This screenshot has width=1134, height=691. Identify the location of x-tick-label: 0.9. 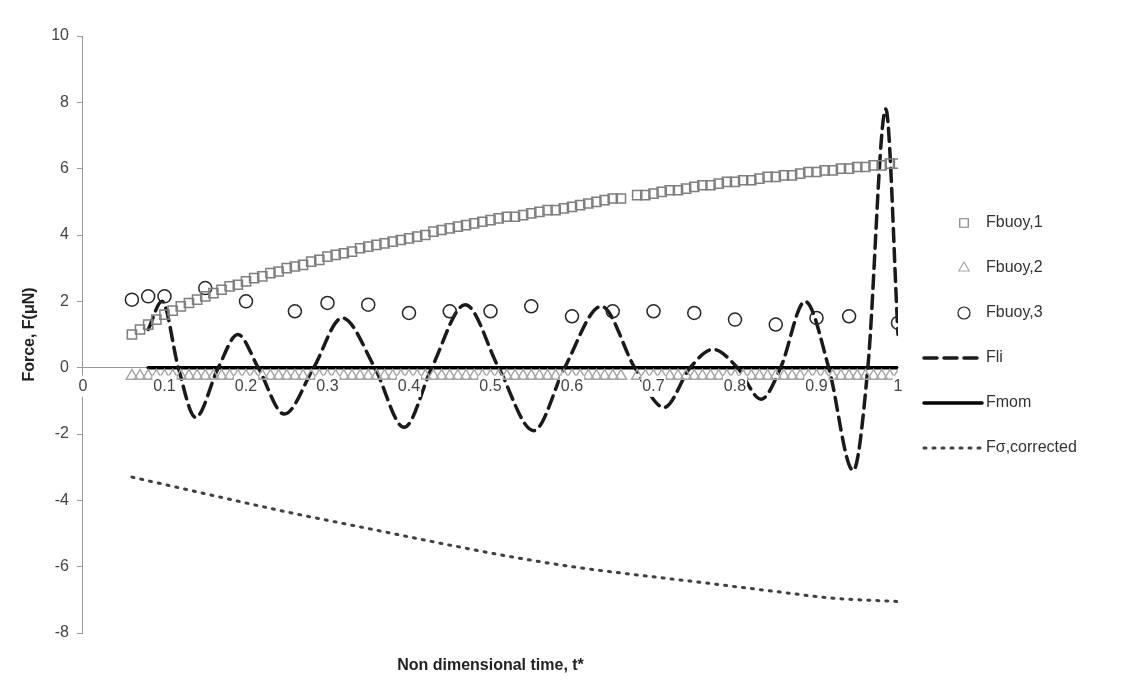
(816, 385).